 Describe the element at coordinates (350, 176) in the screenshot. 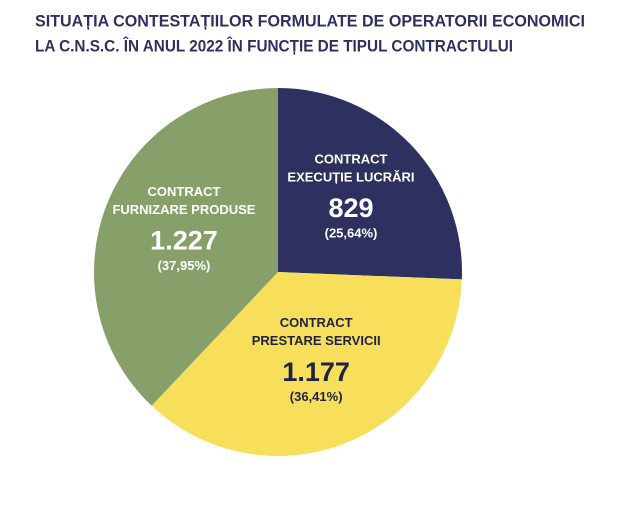

I see `slice-category: EXECUȚIE LUCRĂRI` at that location.